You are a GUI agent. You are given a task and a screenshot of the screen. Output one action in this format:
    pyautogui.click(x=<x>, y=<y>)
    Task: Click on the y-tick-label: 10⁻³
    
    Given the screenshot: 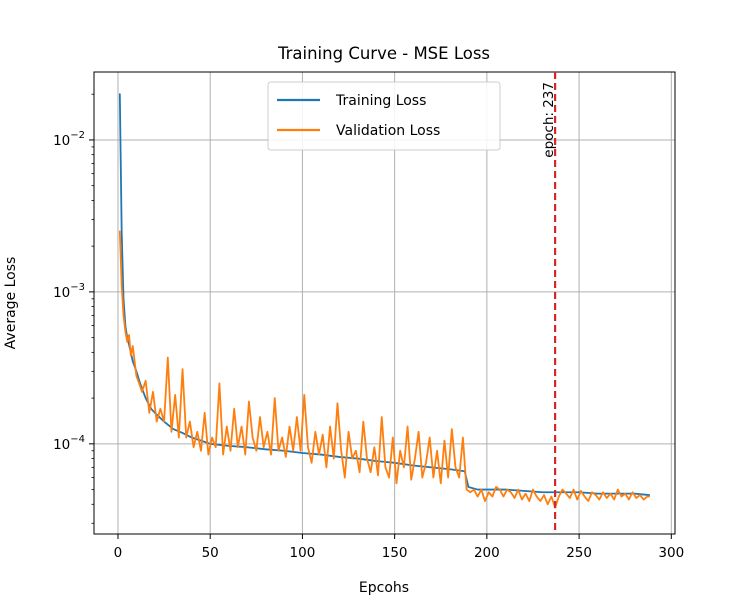 What is the action you would take?
    pyautogui.click(x=69, y=291)
    